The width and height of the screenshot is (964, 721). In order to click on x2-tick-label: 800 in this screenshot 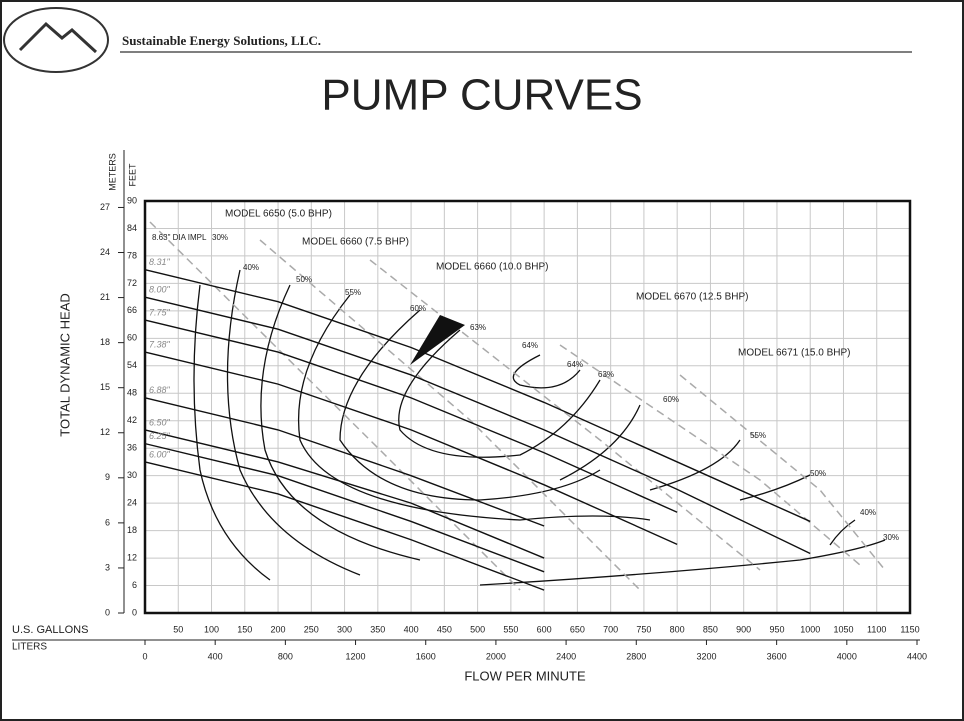, I will do `click(285, 656)`.